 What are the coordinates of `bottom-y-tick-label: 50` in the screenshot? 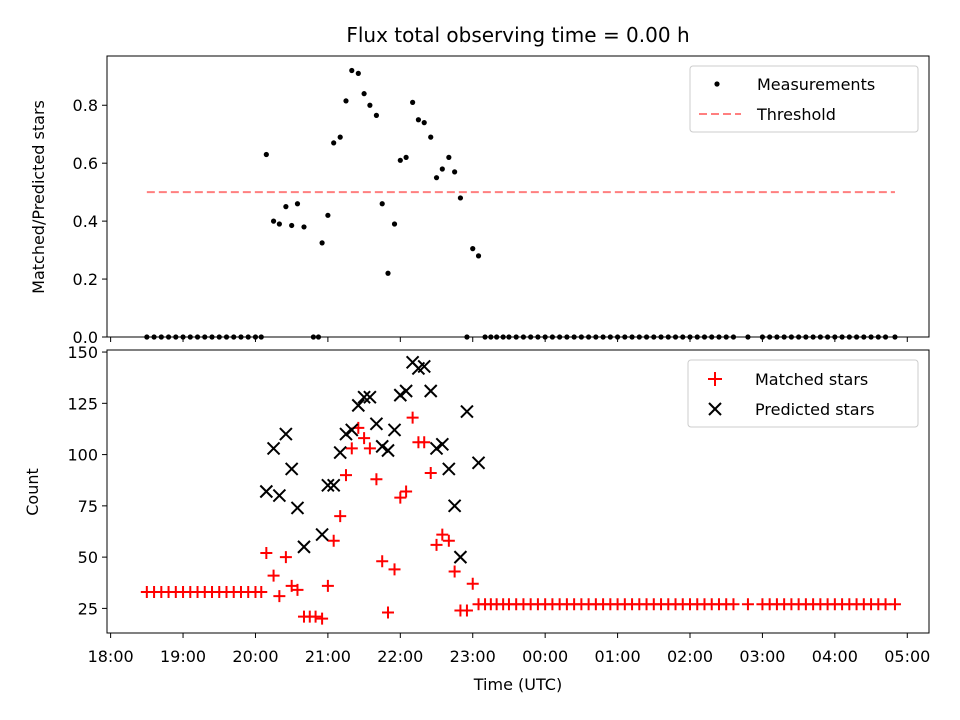 It's located at (88, 557).